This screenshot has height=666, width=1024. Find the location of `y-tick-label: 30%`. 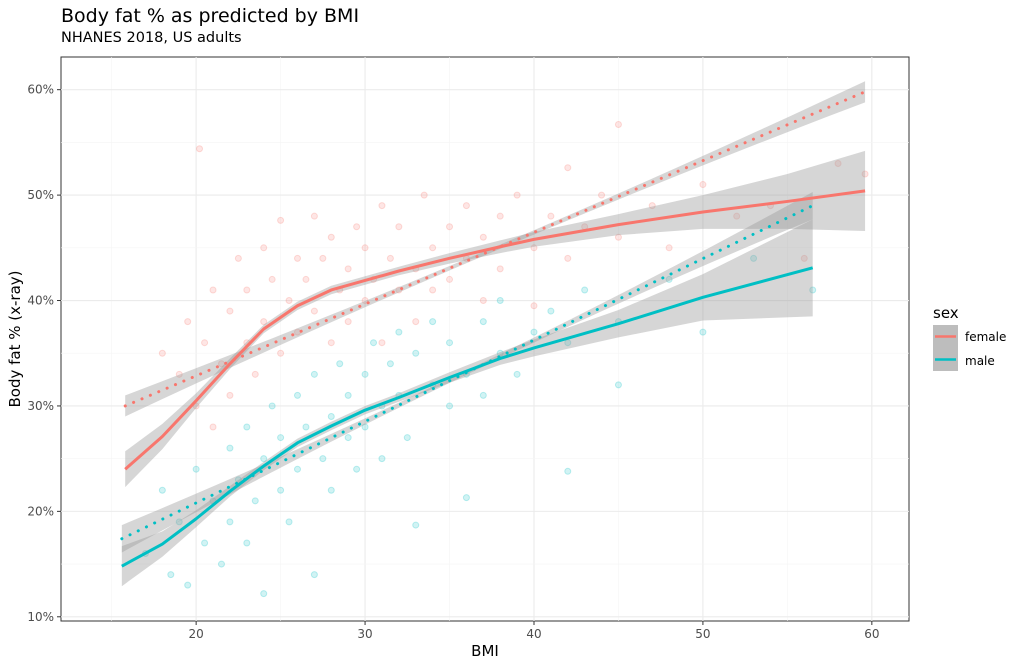

y-tick-label: 30% is located at coordinates (40, 406).